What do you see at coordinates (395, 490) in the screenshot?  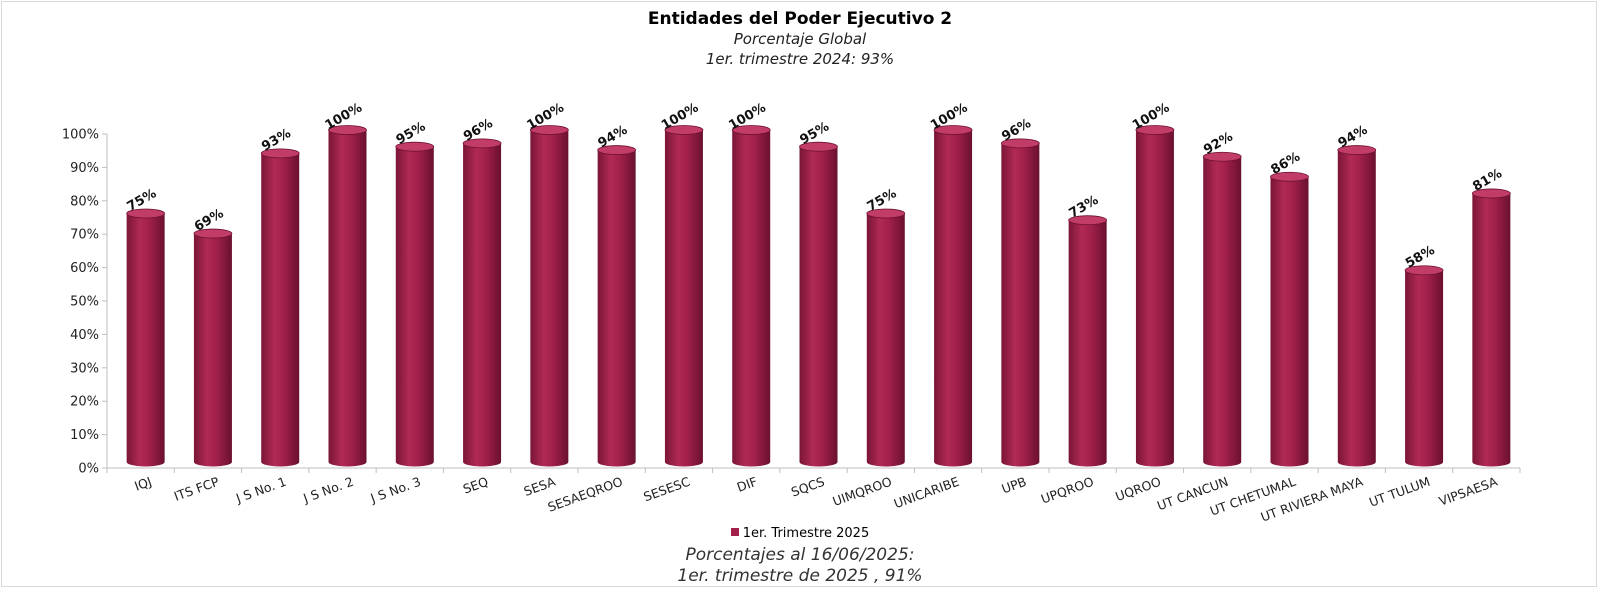 I see `x-tick-label: J S No. 3` at bounding box center [395, 490].